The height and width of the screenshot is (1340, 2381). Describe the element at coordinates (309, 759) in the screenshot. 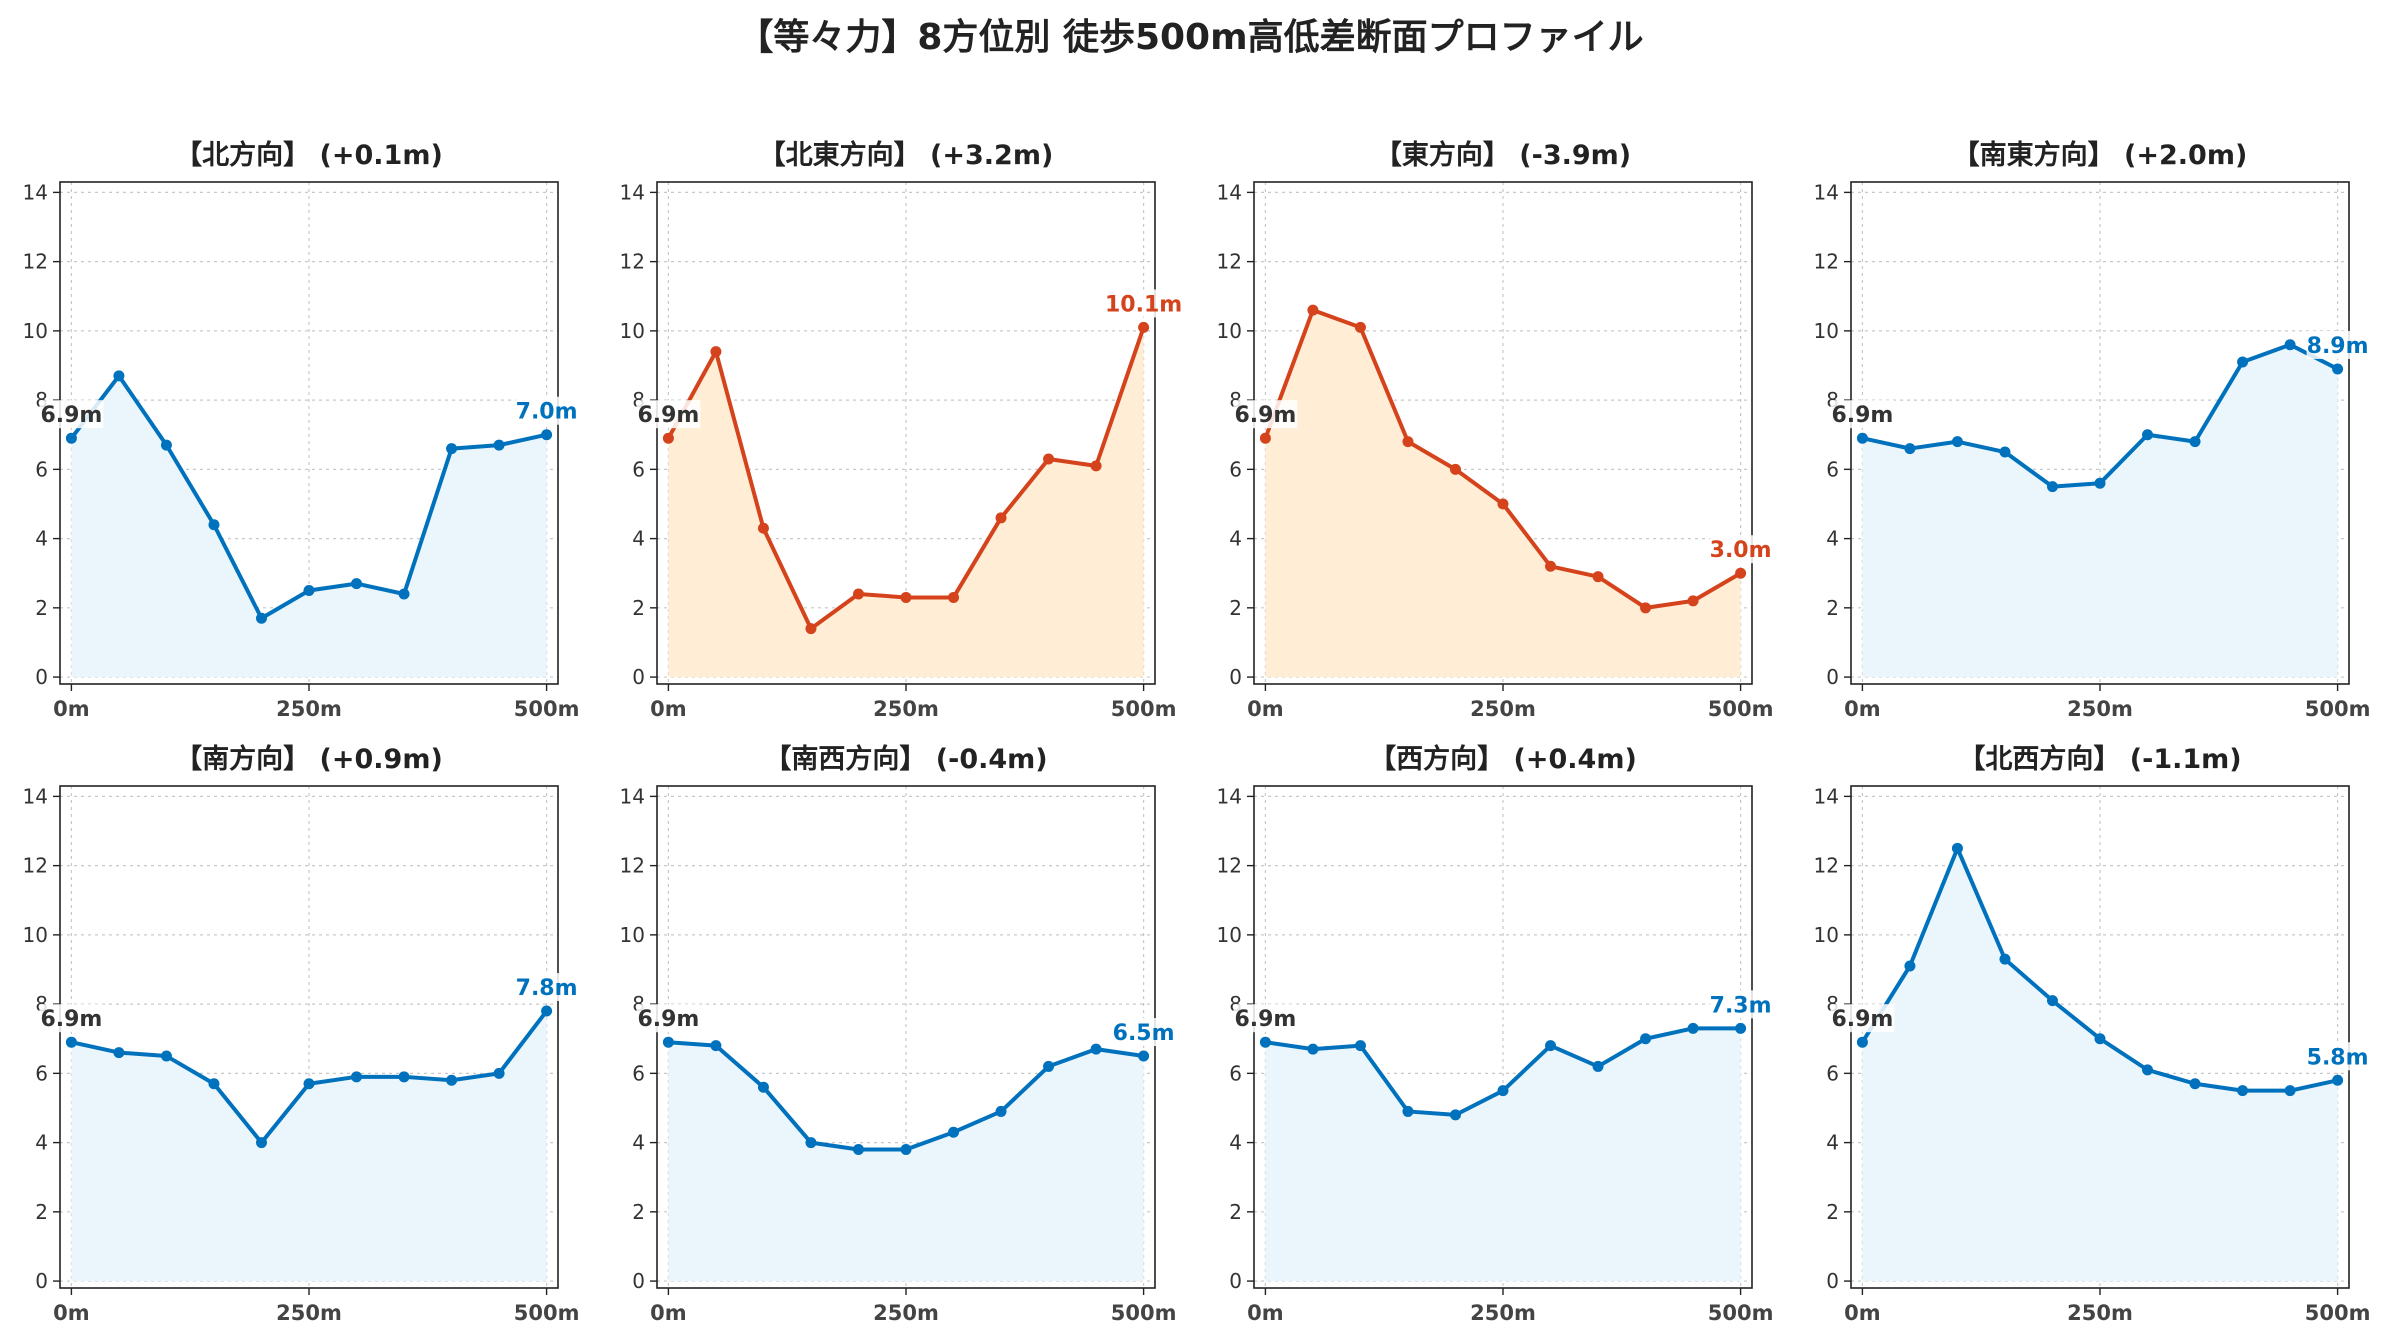

I see `subplot-title: 【南方向】 (+0.9m)` at that location.